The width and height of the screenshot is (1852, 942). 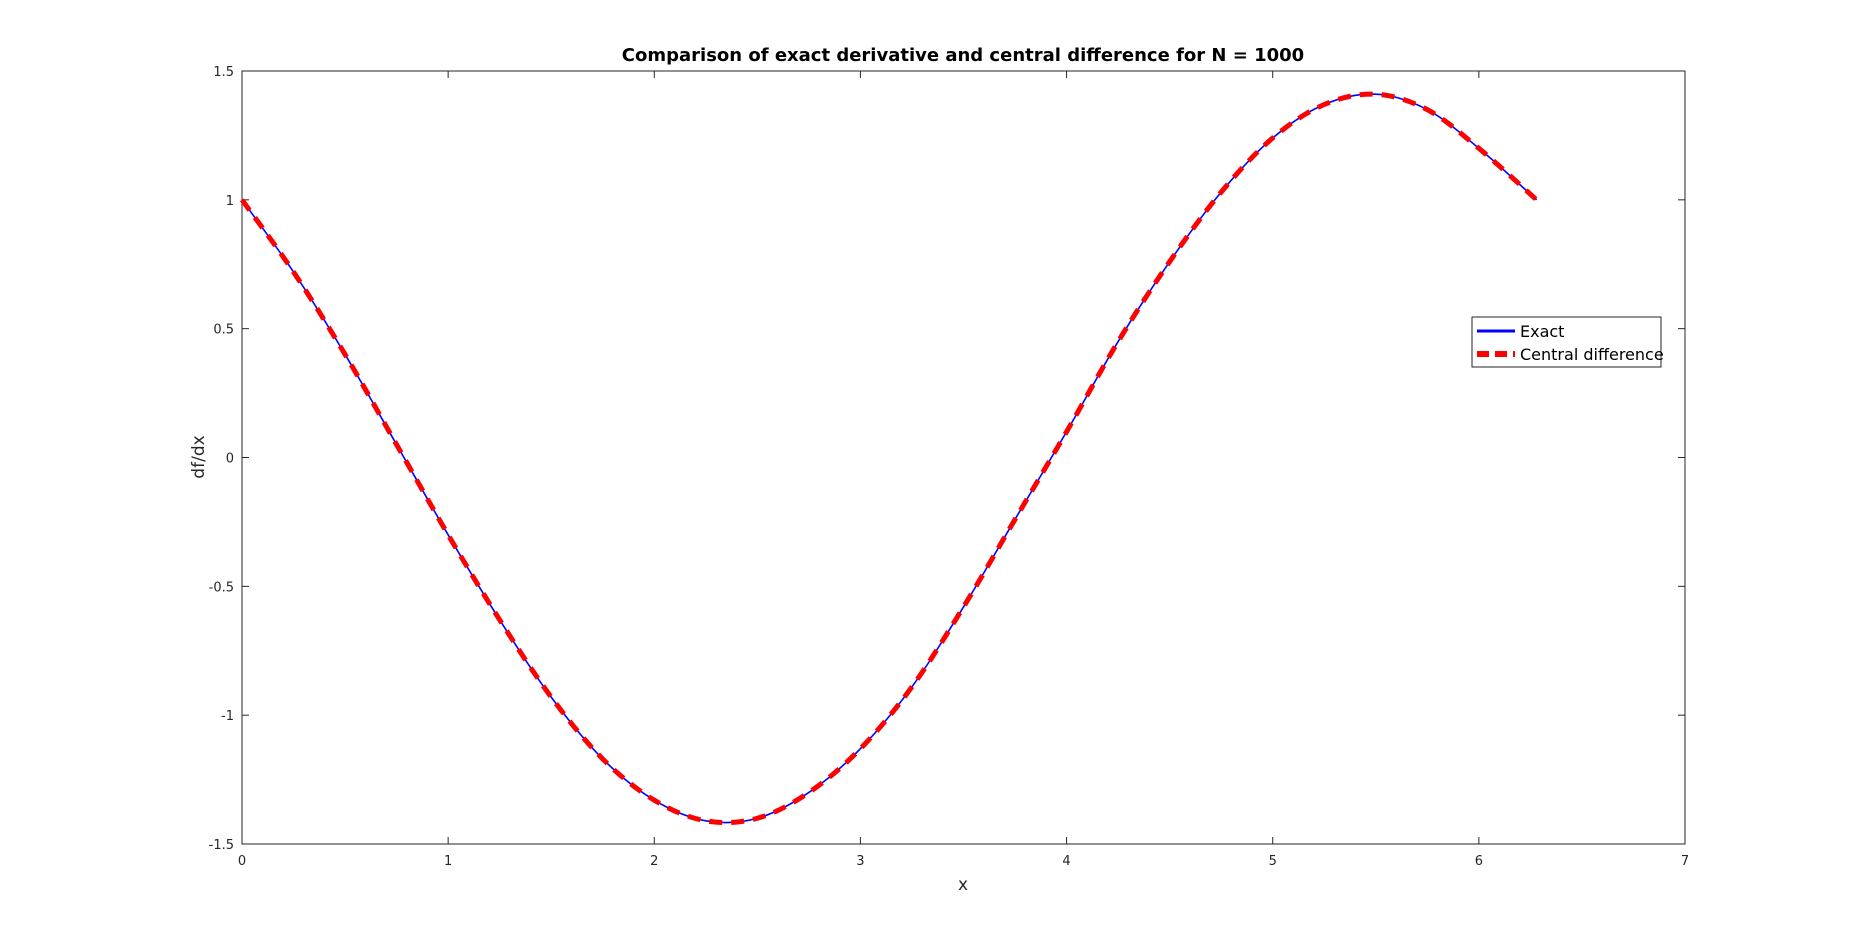 I want to click on x-axis-label: x, so click(x=963, y=885).